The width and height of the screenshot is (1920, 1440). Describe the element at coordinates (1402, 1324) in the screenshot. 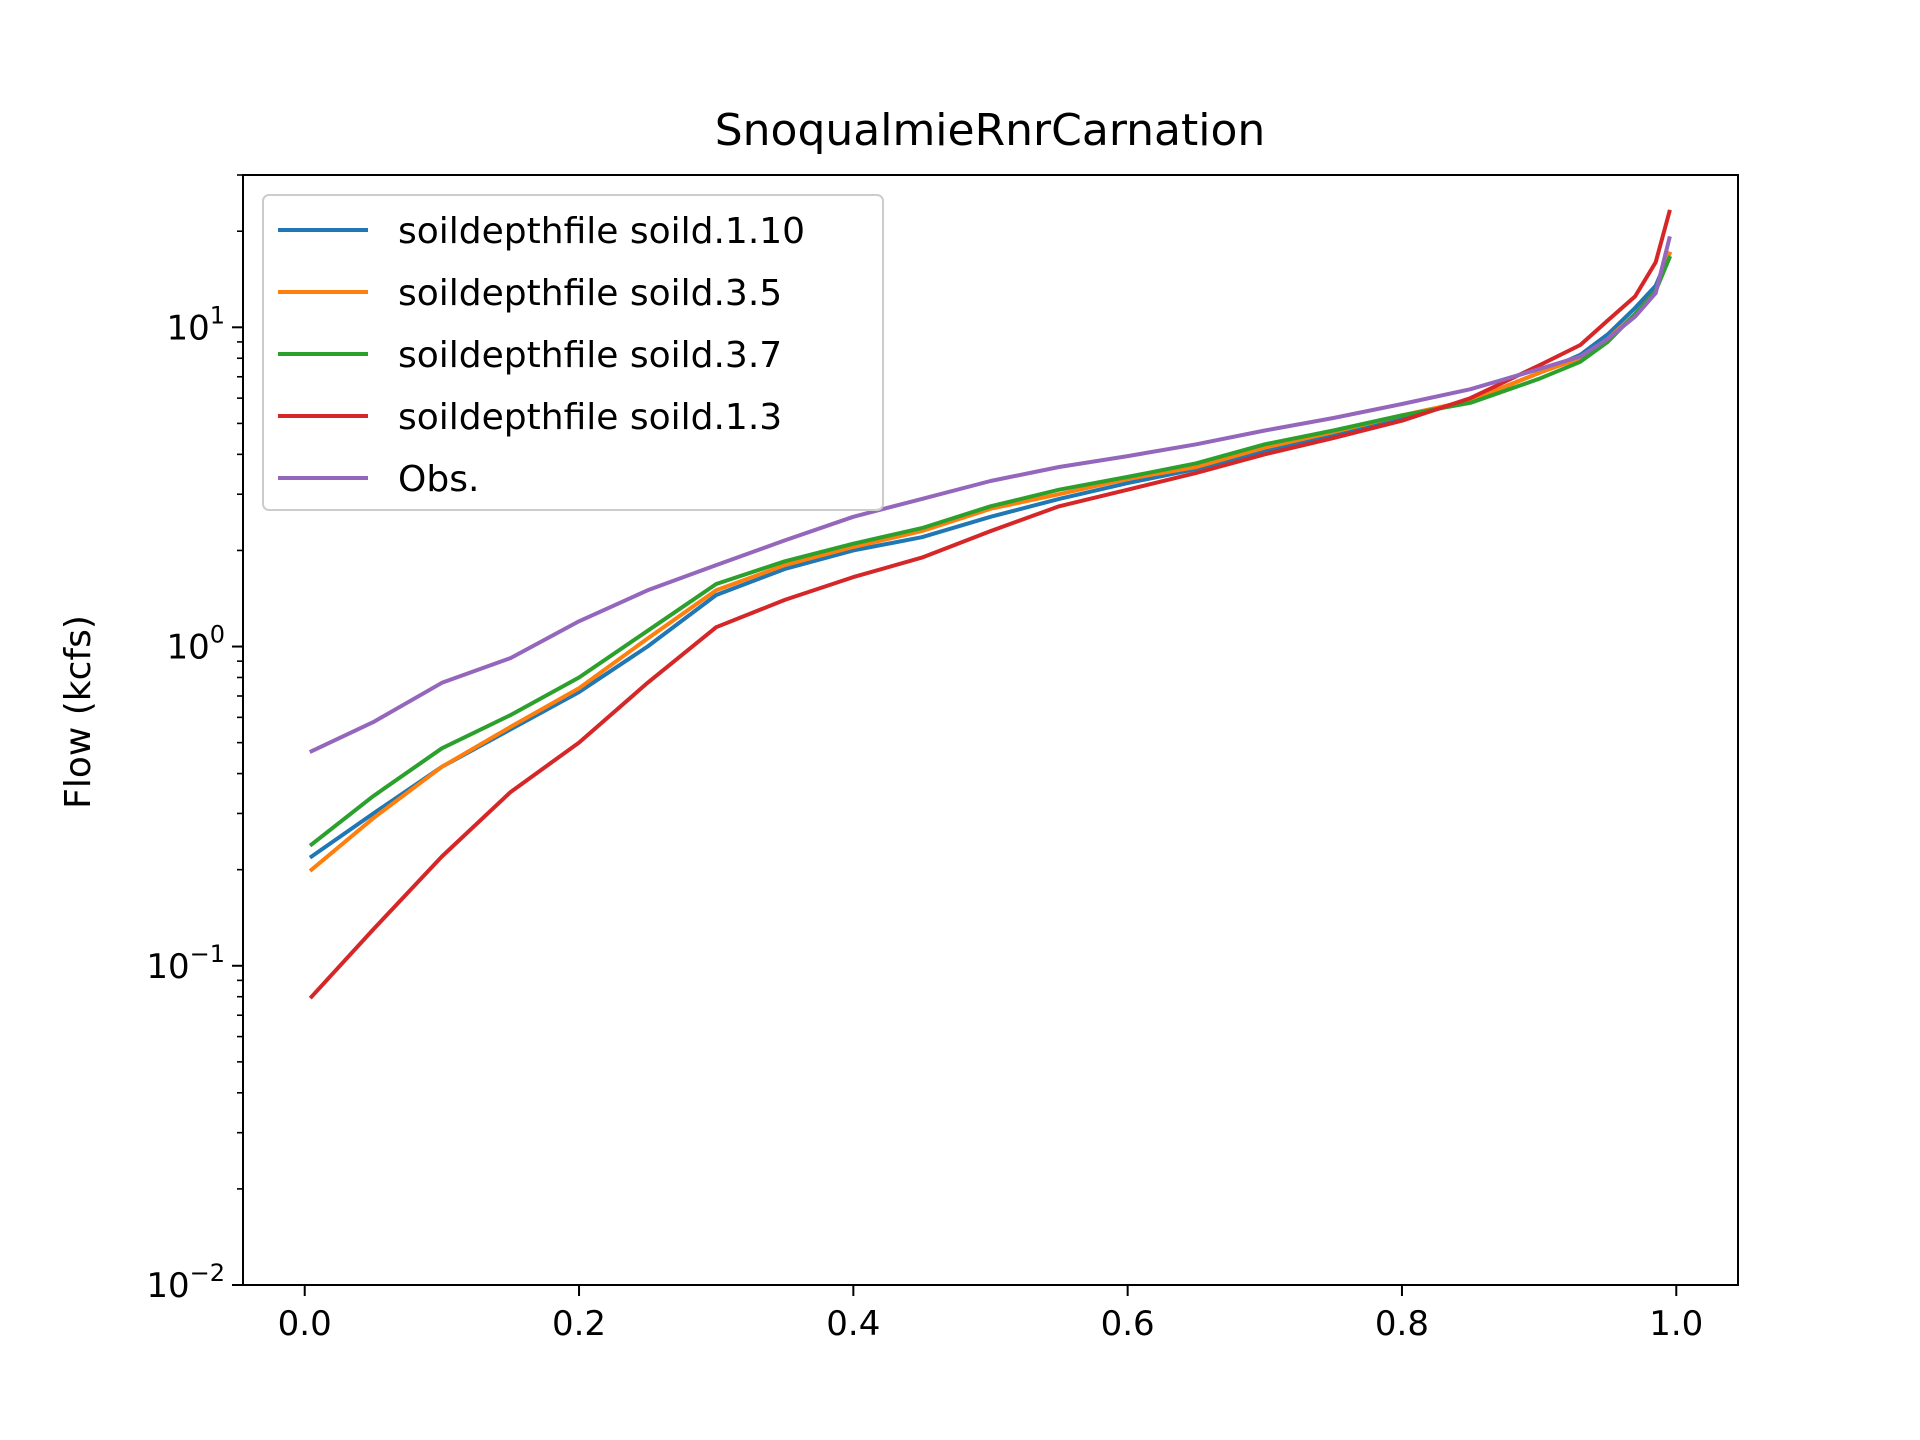

I see `x-tick-label: 0.8` at that location.